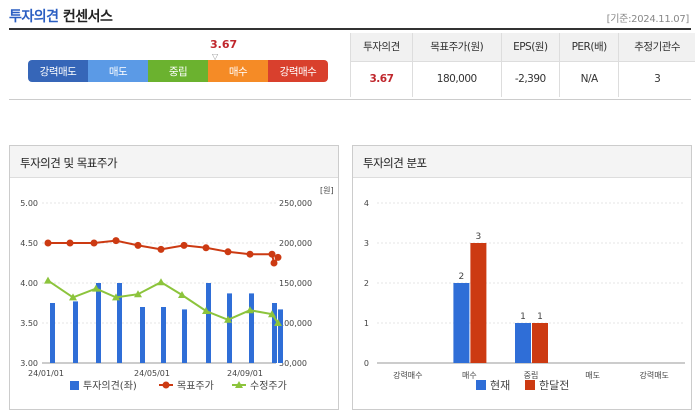  What do you see at coordinates (295, 283) in the screenshot?
I see `right-axis-tick-label: 150,000` at bounding box center [295, 283].